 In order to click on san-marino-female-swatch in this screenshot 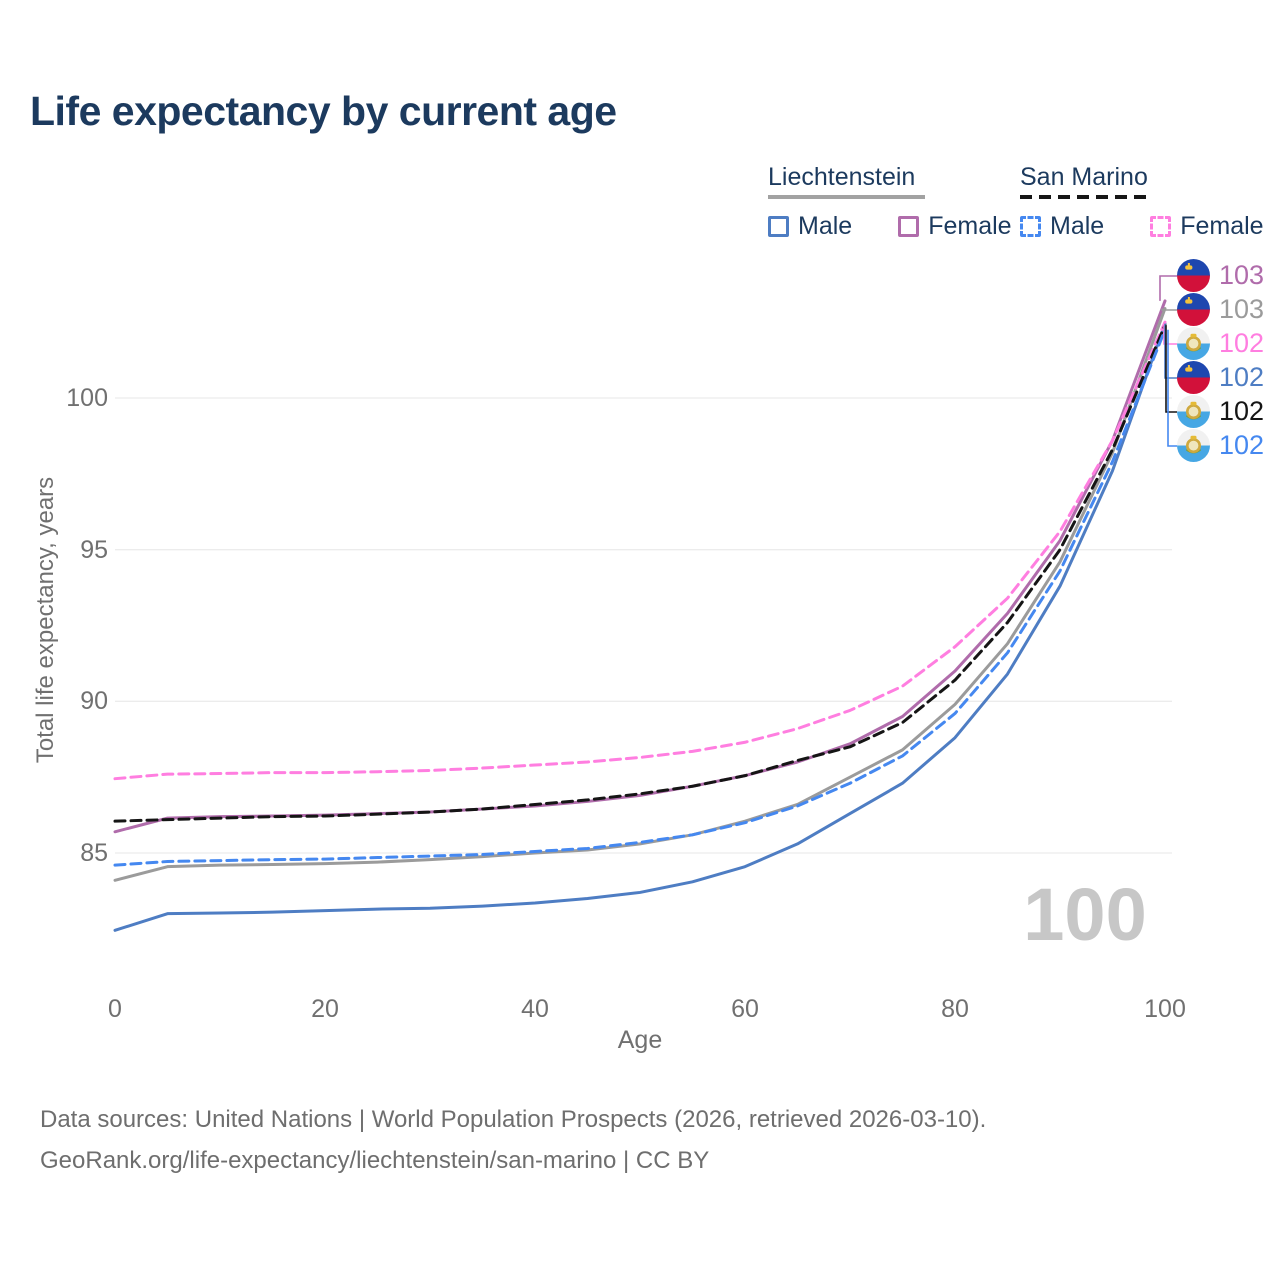, I will do `click(1161, 226)`.